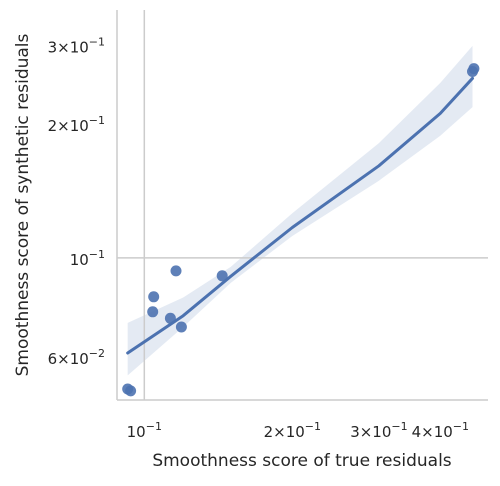  Describe the element at coordinates (292, 430) in the screenshot. I see `x-tick-label: 2×10⁻¹` at that location.